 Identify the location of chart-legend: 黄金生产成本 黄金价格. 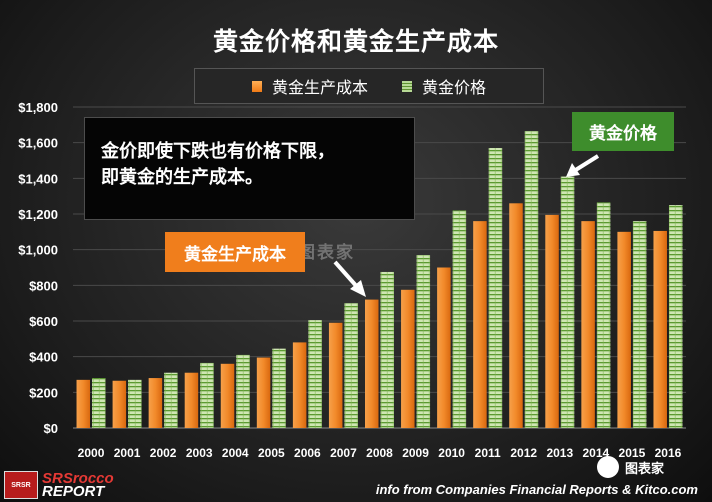
(369, 86).